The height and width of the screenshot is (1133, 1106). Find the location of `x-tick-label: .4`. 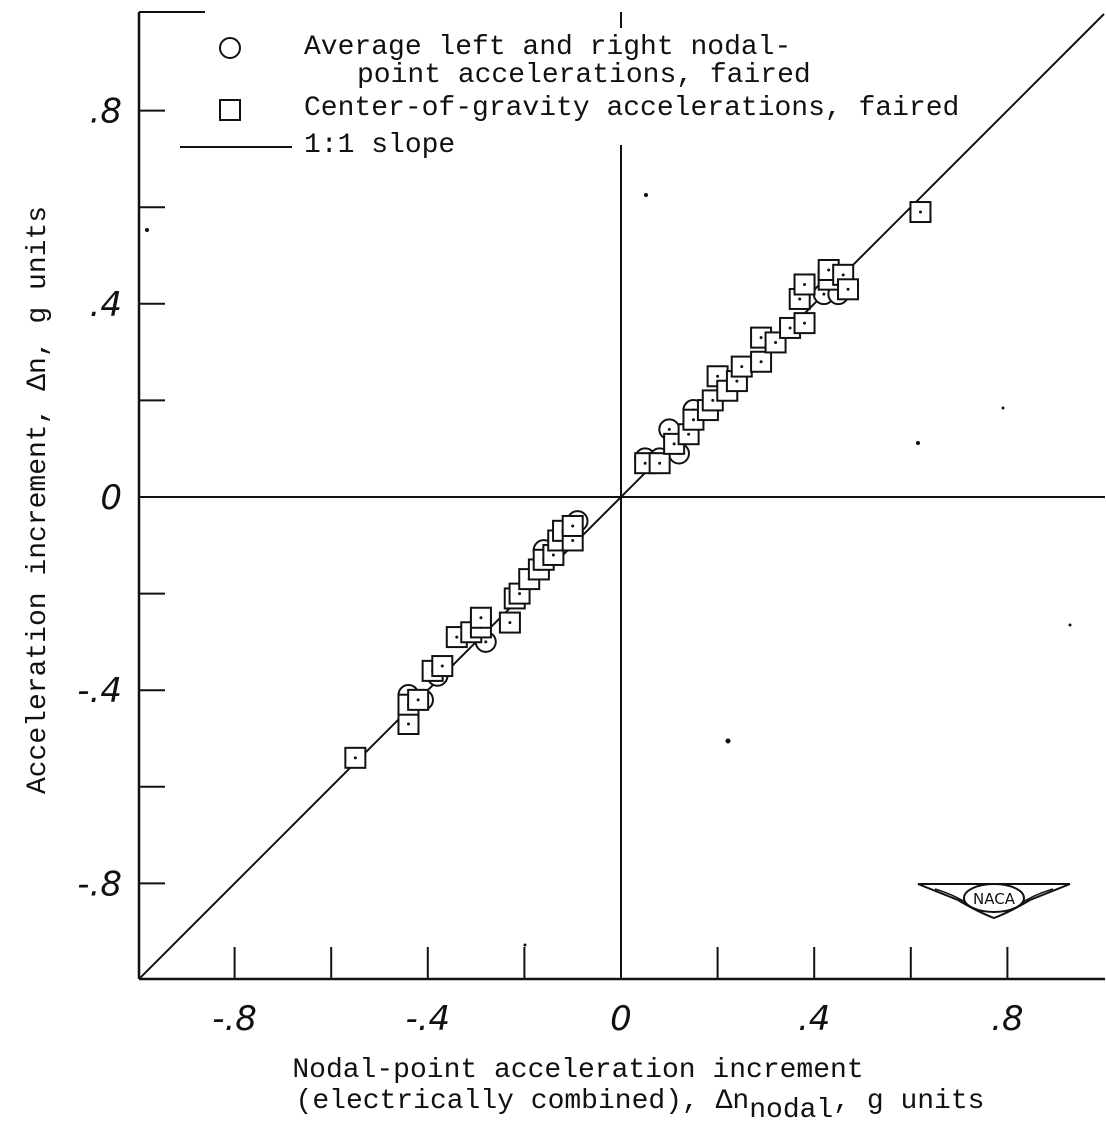

x-tick-label: .4 is located at coordinates (814, 1019).